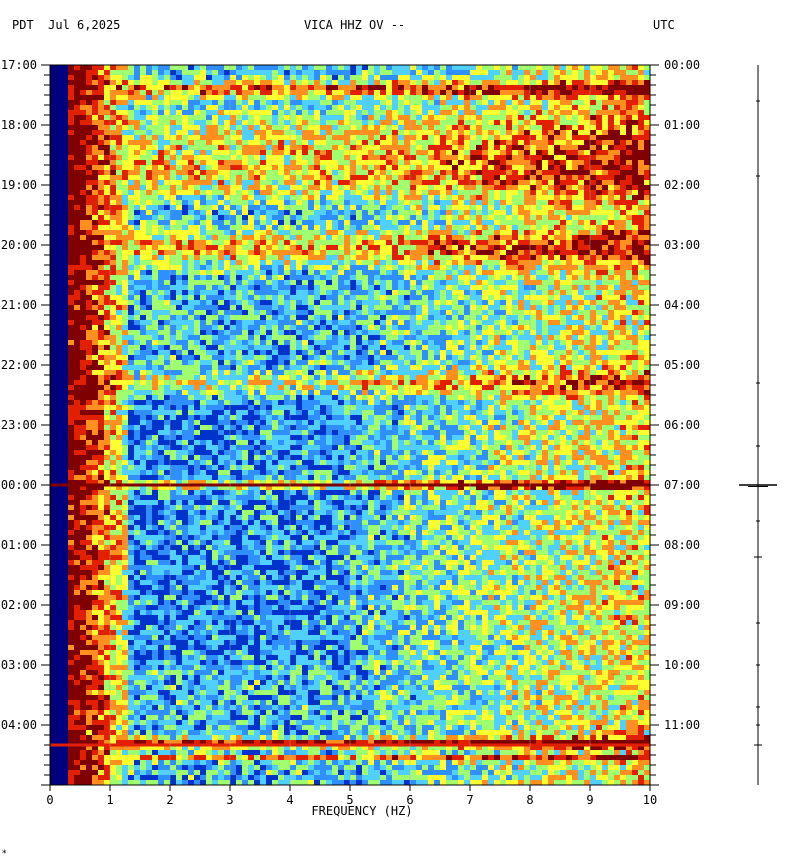 This screenshot has width=802, height=864. Describe the element at coordinates (19, 125) in the screenshot. I see `left-time-label: 18:00` at that location.